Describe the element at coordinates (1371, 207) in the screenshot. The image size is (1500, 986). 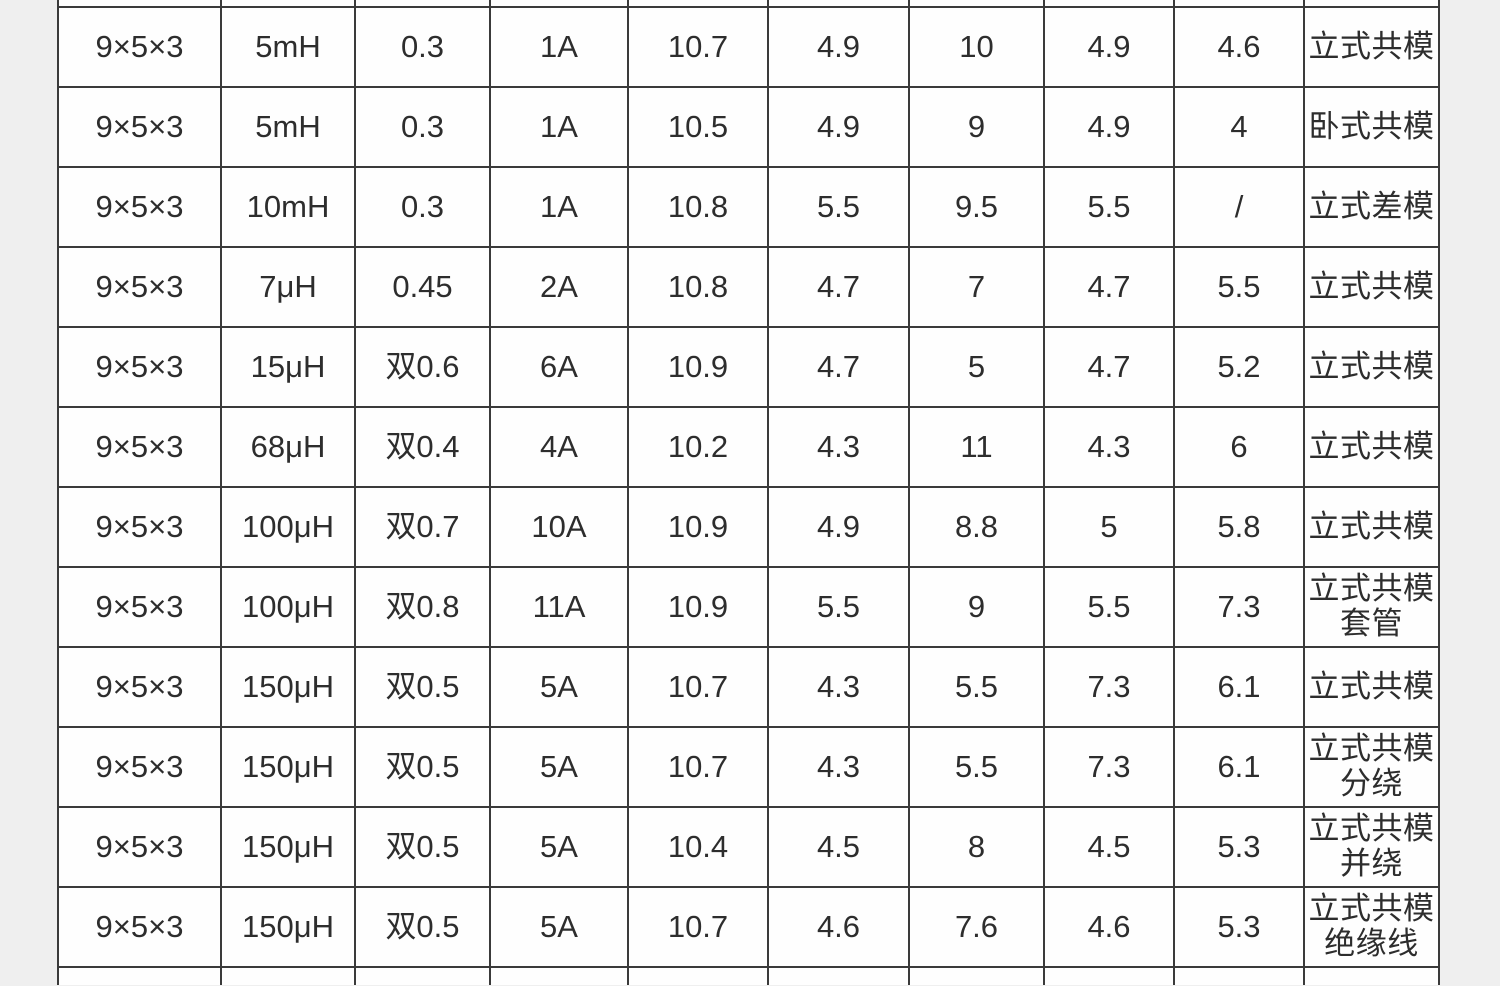
I see `table-cell-type: 立式差模` at that location.